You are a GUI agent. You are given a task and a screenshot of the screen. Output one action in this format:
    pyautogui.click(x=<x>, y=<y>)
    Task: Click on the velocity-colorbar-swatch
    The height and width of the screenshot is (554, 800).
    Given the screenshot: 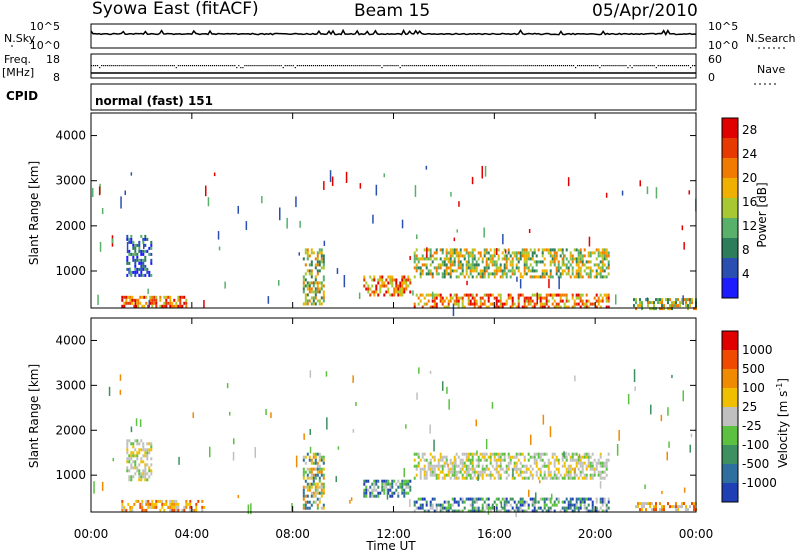 What is the action you would take?
    pyautogui.click(x=730, y=360)
    